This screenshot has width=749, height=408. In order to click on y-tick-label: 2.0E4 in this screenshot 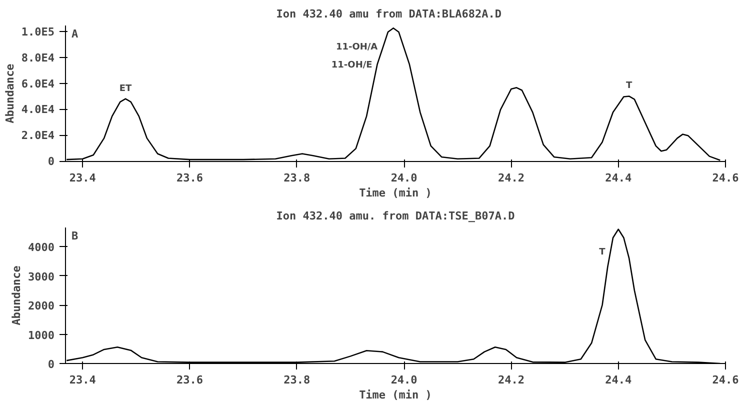, I will do `click(38, 135)`.